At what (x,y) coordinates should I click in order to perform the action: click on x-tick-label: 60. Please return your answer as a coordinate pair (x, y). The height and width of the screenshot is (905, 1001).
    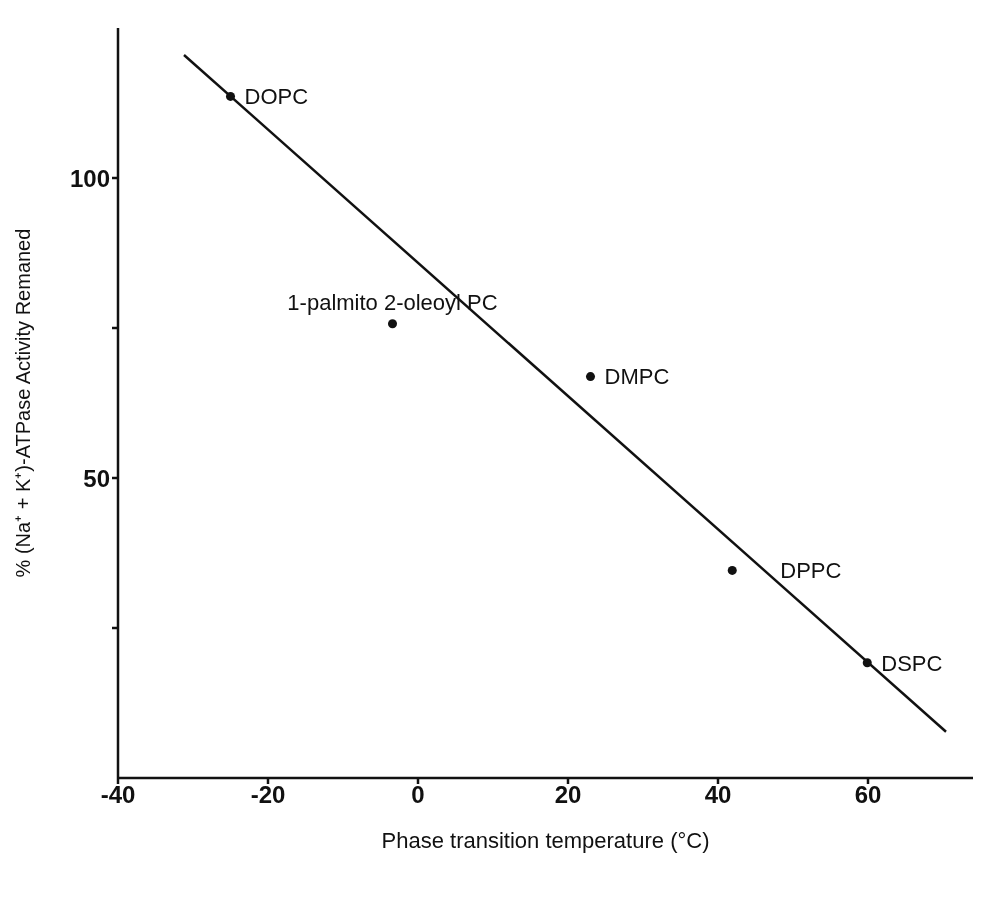
    Looking at the image, I should click on (868, 795).